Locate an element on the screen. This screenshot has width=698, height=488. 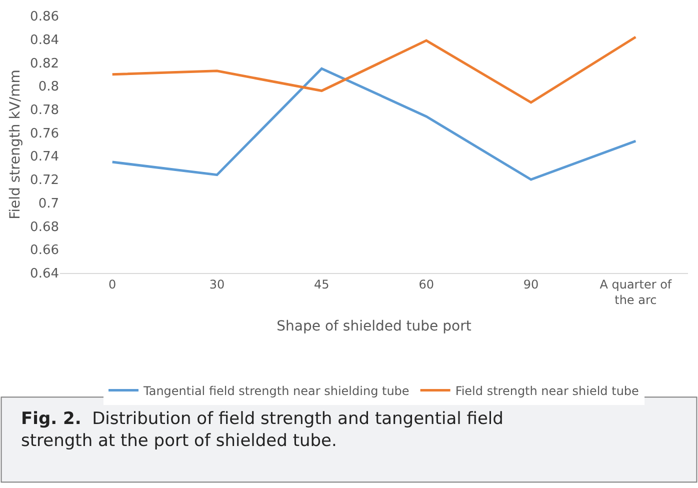
y-tick-label: 0.74 is located at coordinates (44, 157).